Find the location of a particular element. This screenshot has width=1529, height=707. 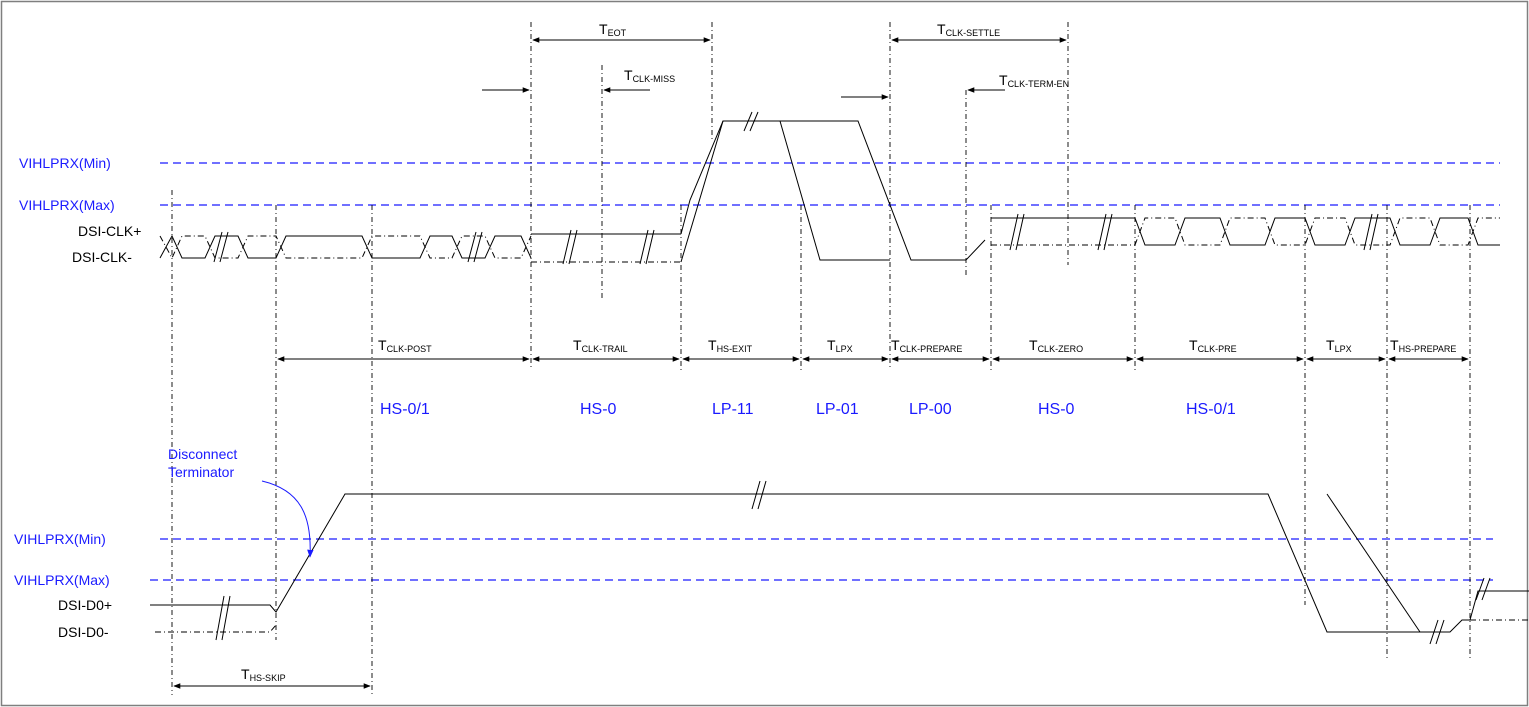

t-eot-label: TEOT is located at coordinates (613, 29).